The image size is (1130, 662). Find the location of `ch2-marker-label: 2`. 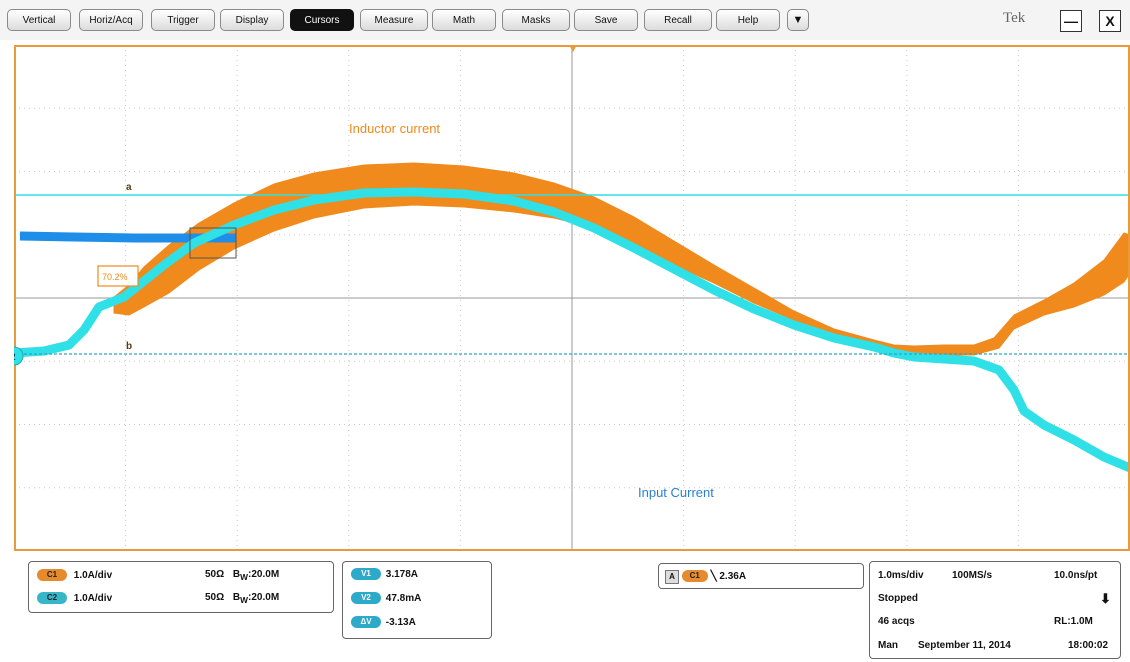

ch2-marker-label: 2 is located at coordinates (15, 357).